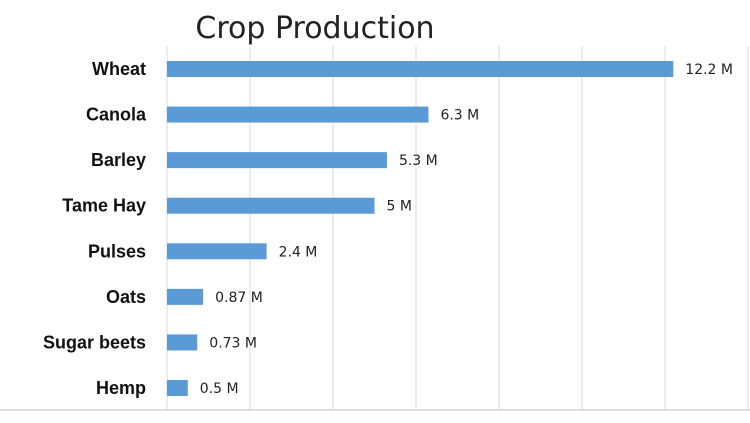 The width and height of the screenshot is (750, 423). What do you see at coordinates (116, 115) in the screenshot?
I see `category-label: Canola` at bounding box center [116, 115].